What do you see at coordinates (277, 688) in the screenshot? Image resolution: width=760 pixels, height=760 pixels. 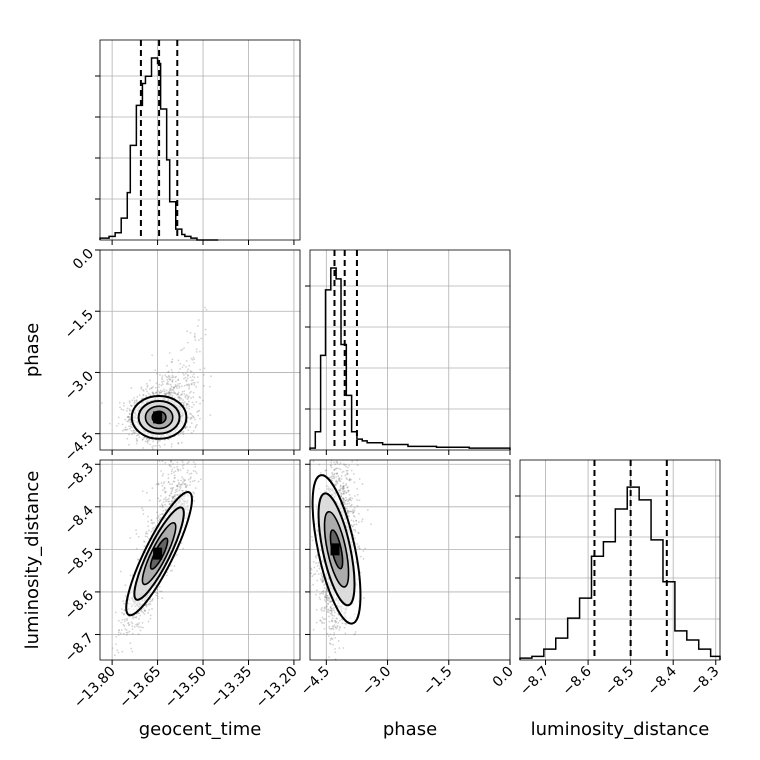 I see `x-tick-label: −13.20` at bounding box center [277, 688].